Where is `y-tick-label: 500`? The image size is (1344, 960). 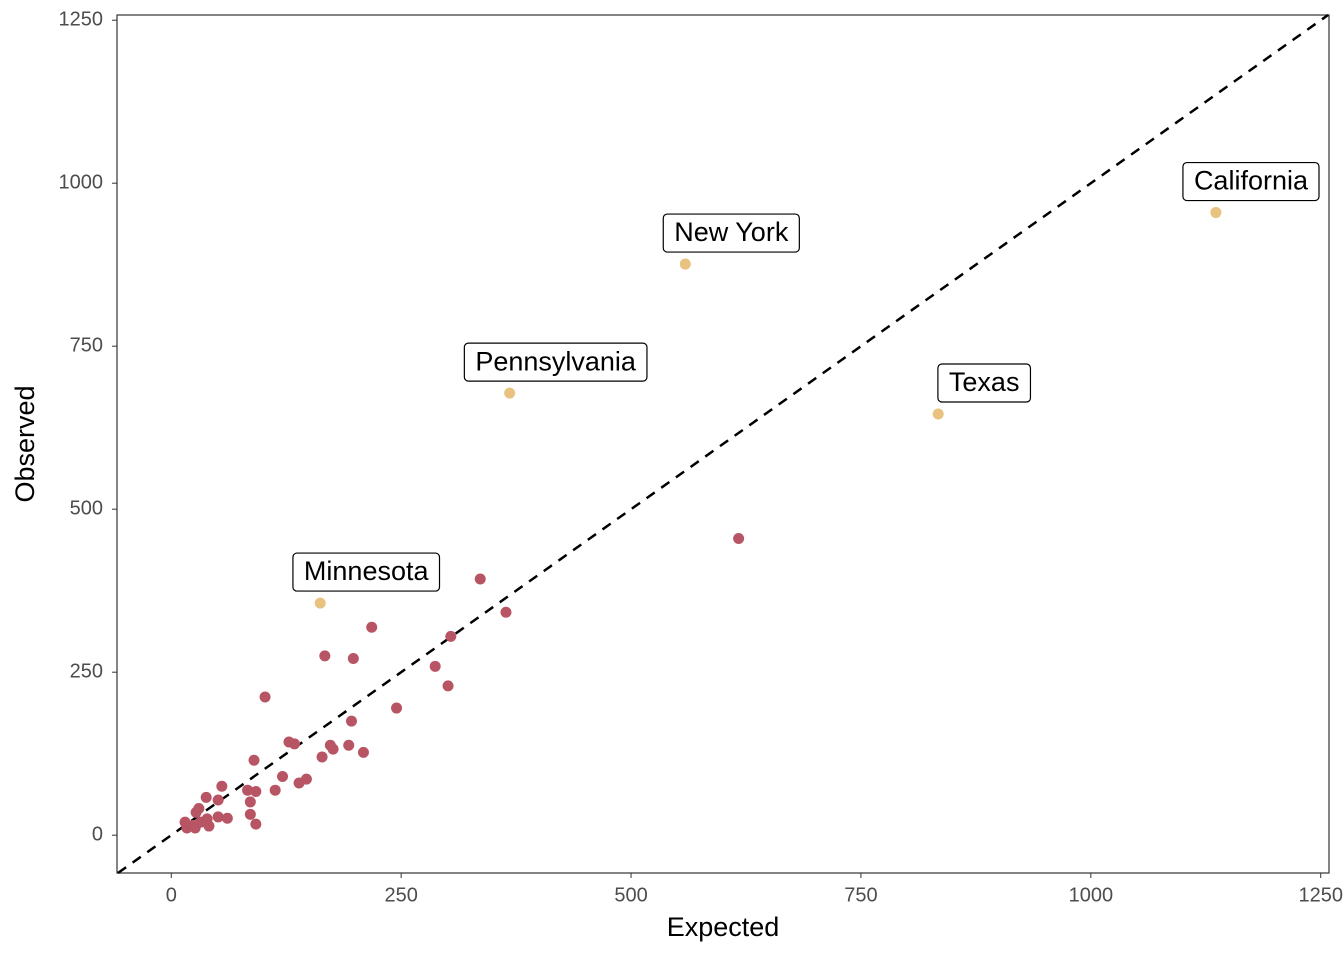 y-tick-label: 500 is located at coordinates (86, 508).